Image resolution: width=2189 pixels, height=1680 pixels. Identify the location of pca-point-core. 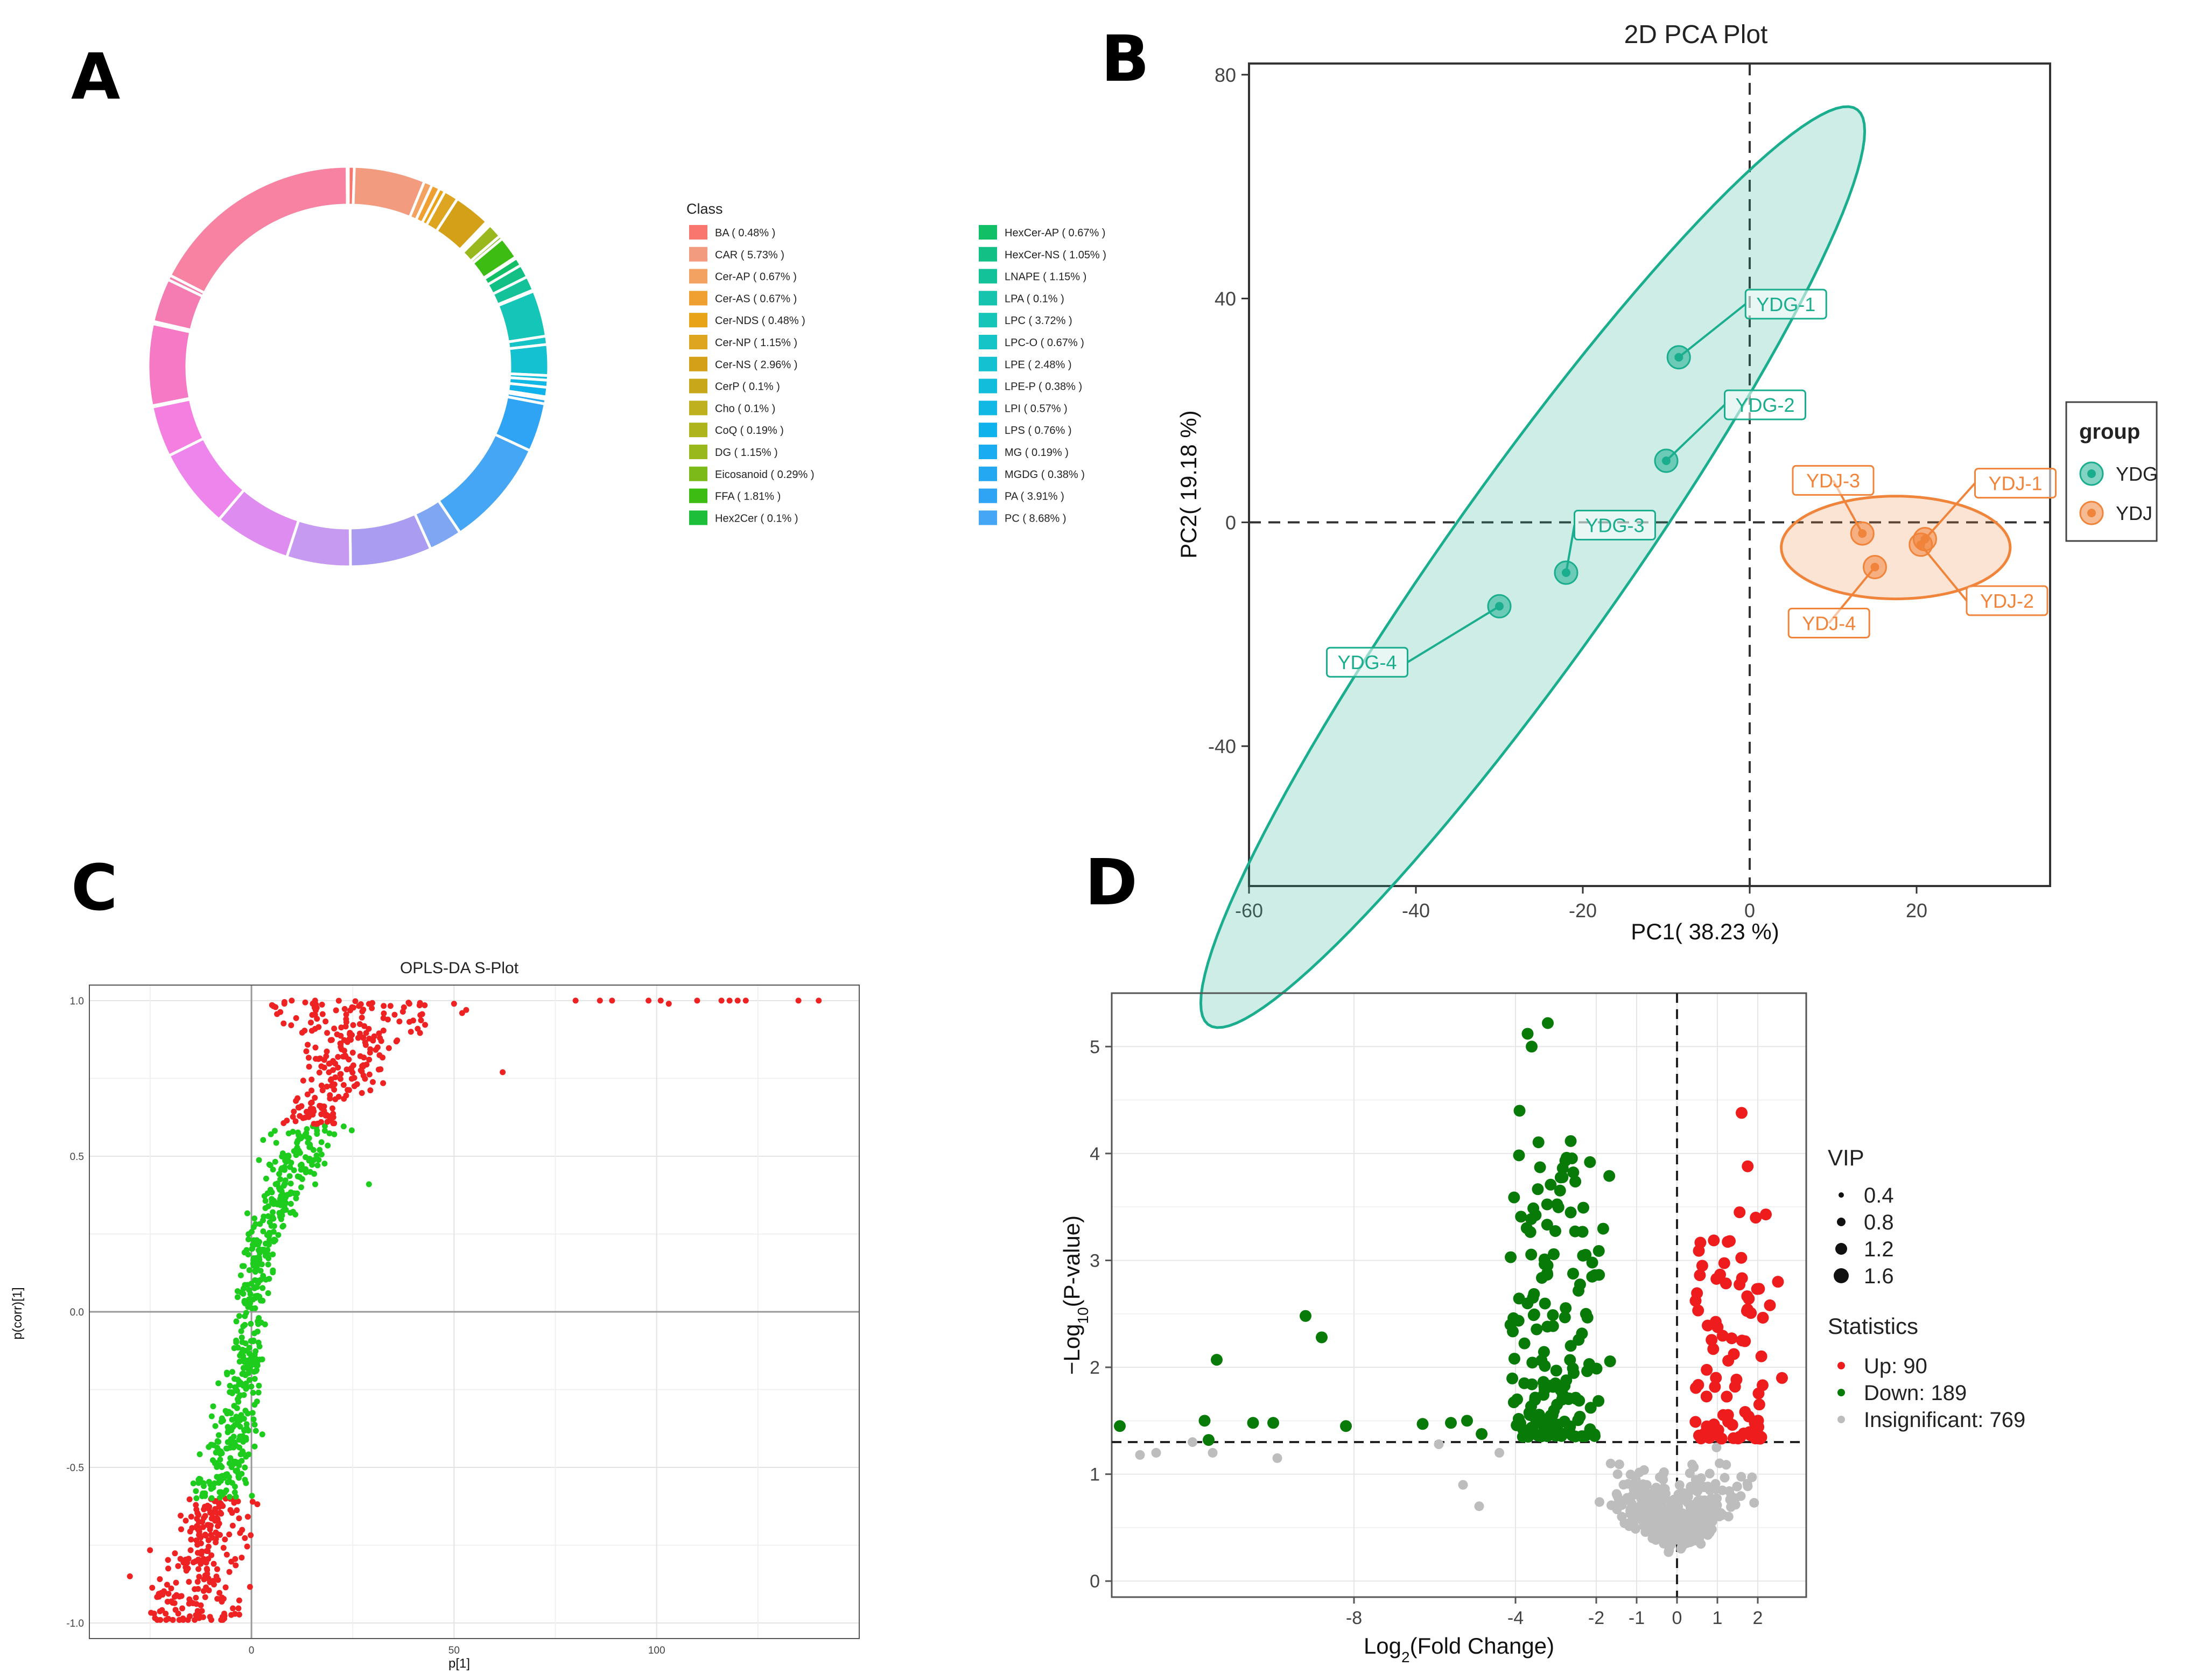
(1920, 544).